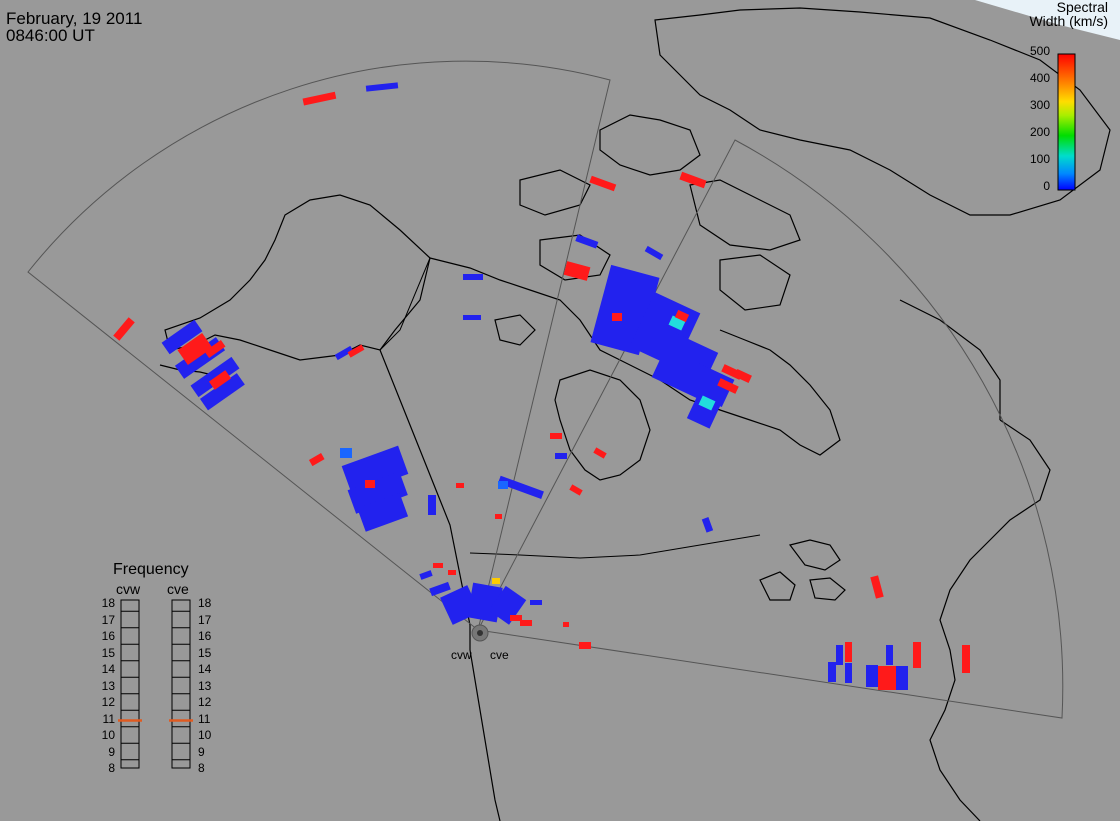  I want to click on colorbar-tick: 200, so click(1039, 132).